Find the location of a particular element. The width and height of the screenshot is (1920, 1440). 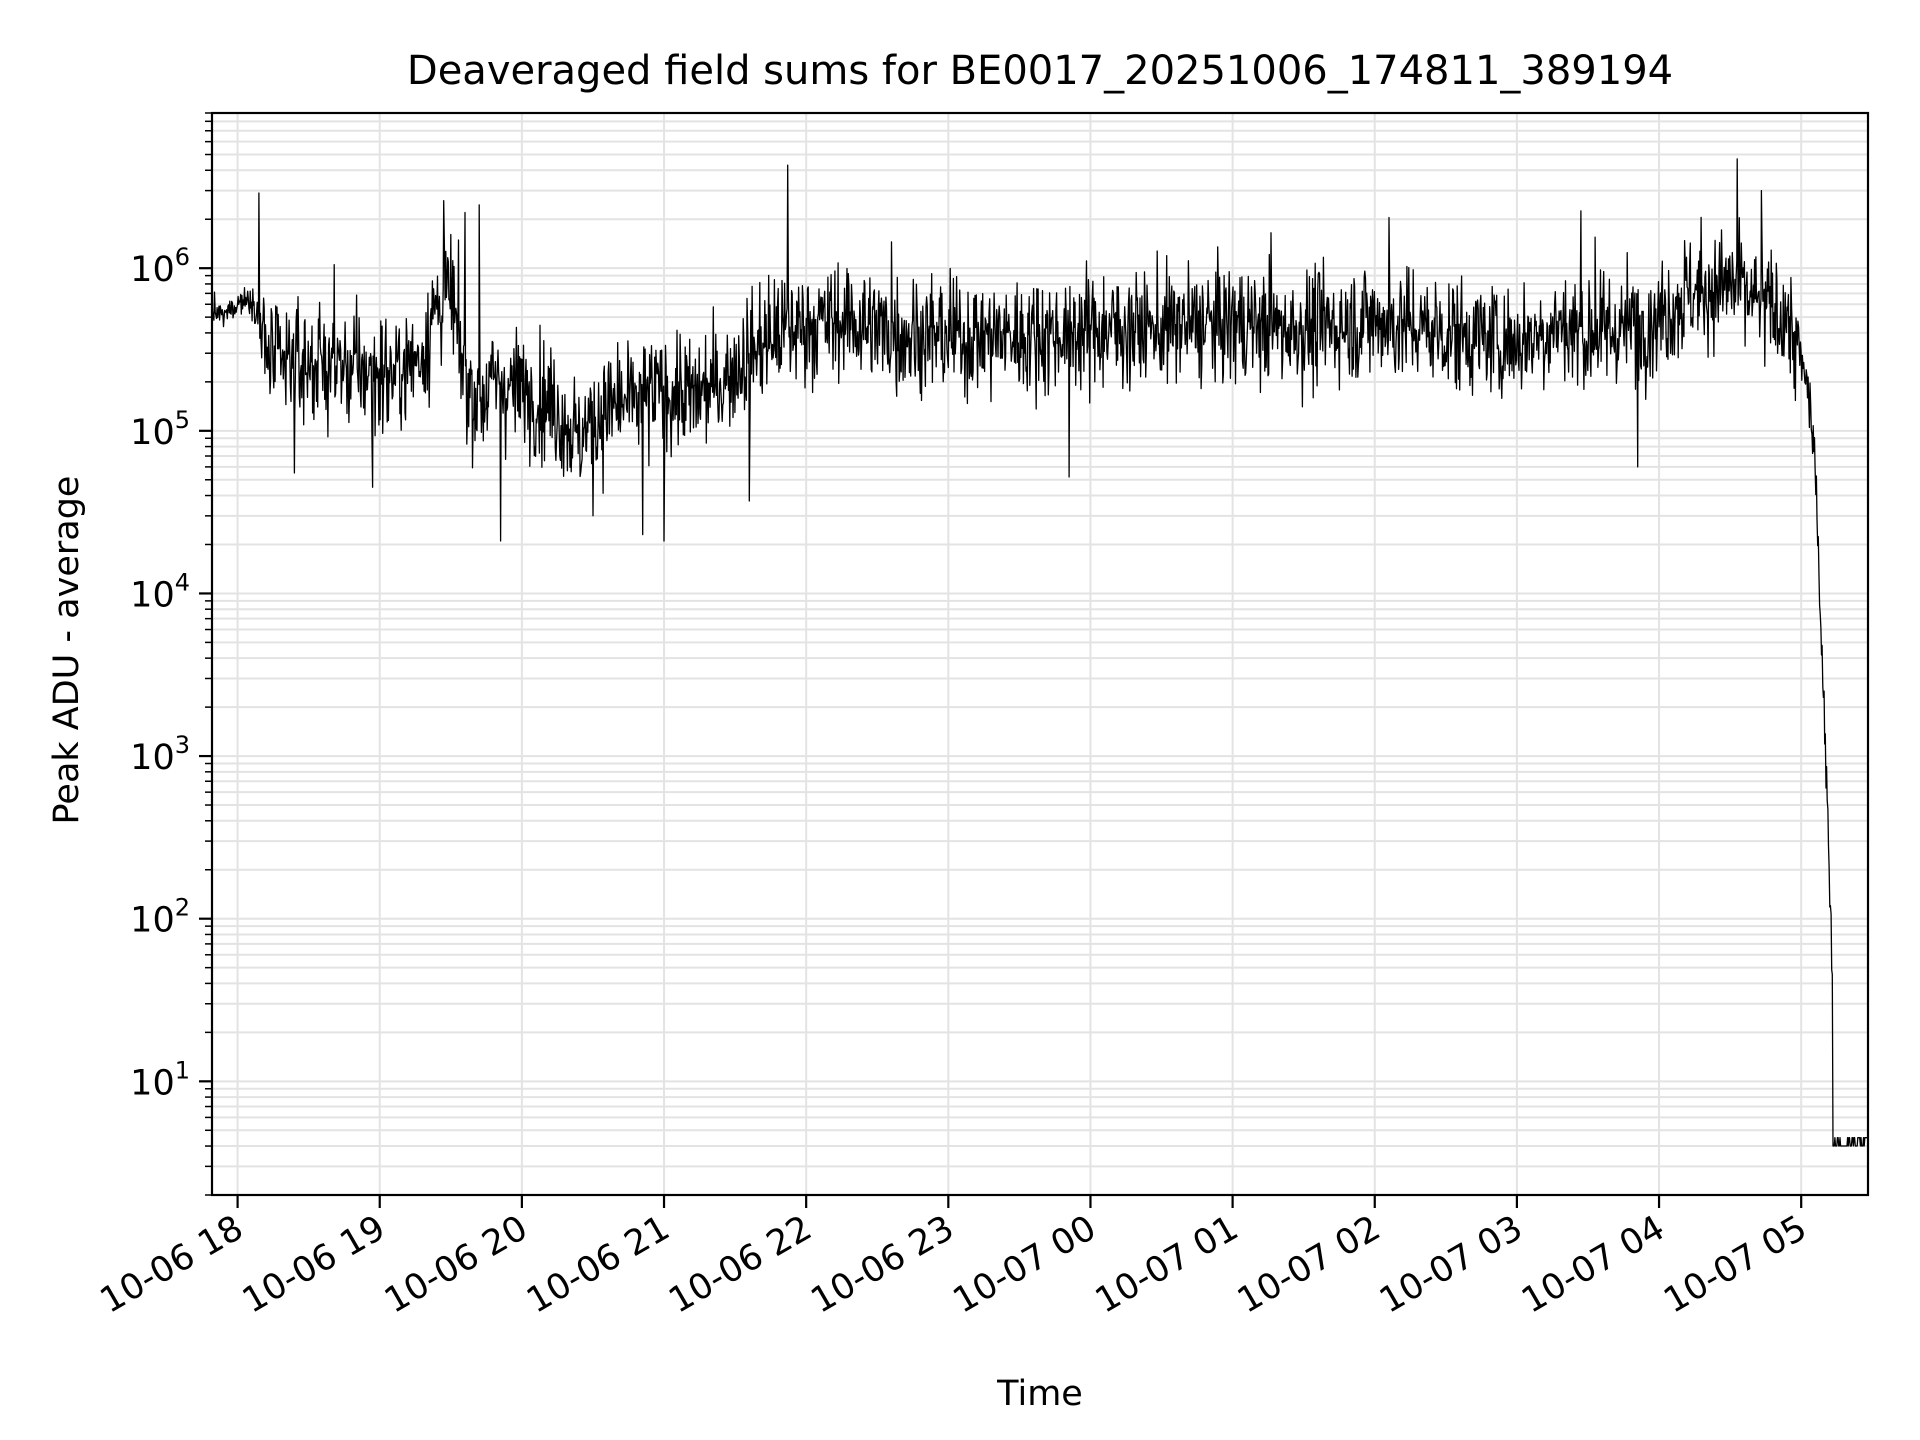

y-tick-label: 10³ is located at coordinates (160, 754).